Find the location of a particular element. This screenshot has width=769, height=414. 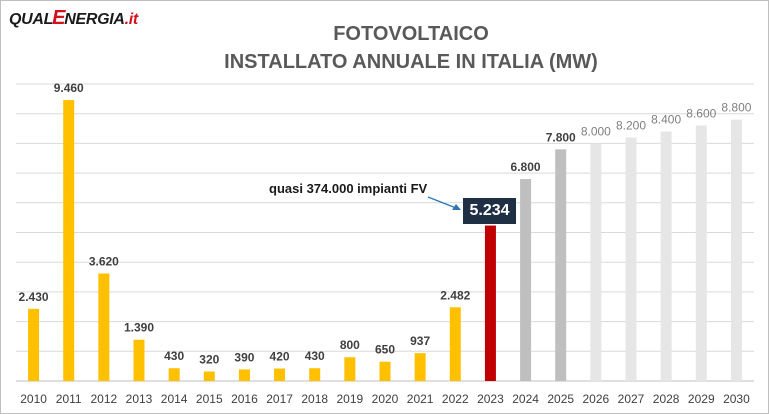

annotation-arrow is located at coordinates (442, 202).